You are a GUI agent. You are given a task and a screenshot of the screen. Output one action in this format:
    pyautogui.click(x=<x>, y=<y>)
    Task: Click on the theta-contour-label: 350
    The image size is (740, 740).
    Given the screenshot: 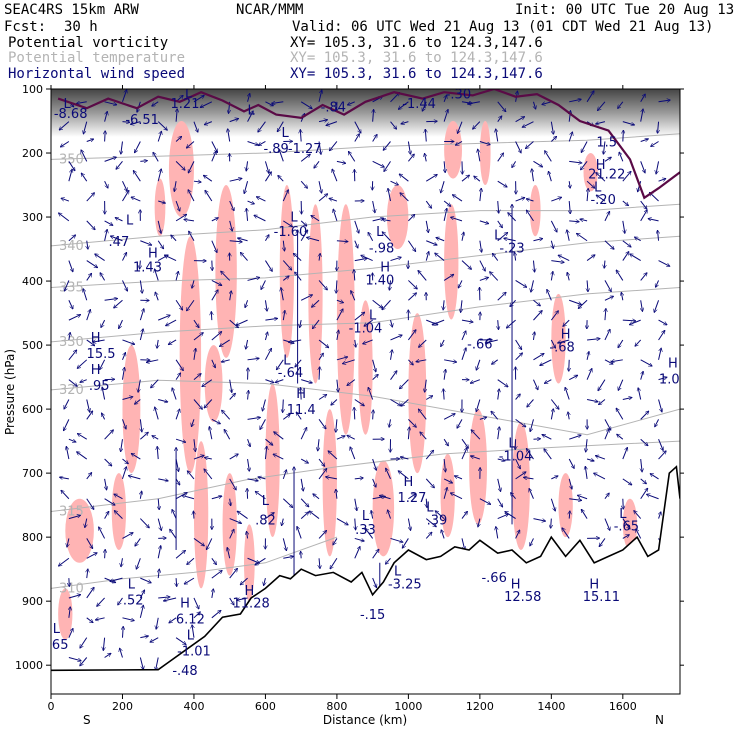 What is the action you would take?
    pyautogui.click(x=71, y=159)
    